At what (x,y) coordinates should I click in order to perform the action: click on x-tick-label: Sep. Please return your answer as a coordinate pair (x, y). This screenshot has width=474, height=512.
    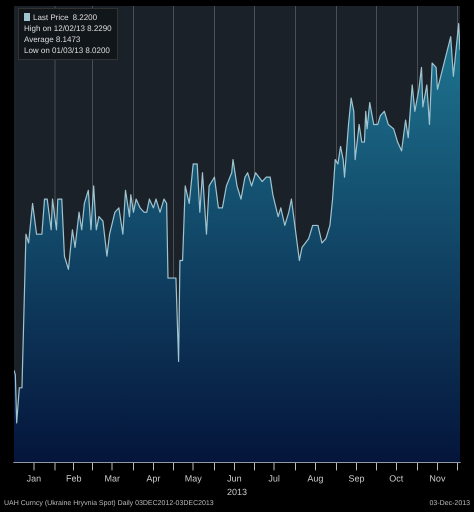
    Looking at the image, I should click on (356, 478).